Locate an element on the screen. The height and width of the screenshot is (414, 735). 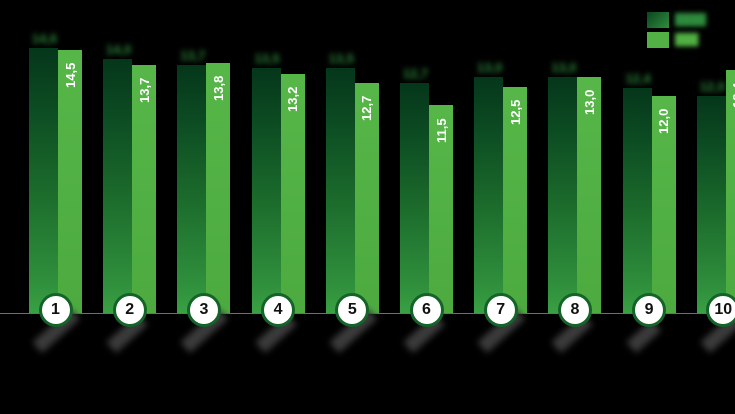
legend-entry-dark: ████ is located at coordinates (686, 20).